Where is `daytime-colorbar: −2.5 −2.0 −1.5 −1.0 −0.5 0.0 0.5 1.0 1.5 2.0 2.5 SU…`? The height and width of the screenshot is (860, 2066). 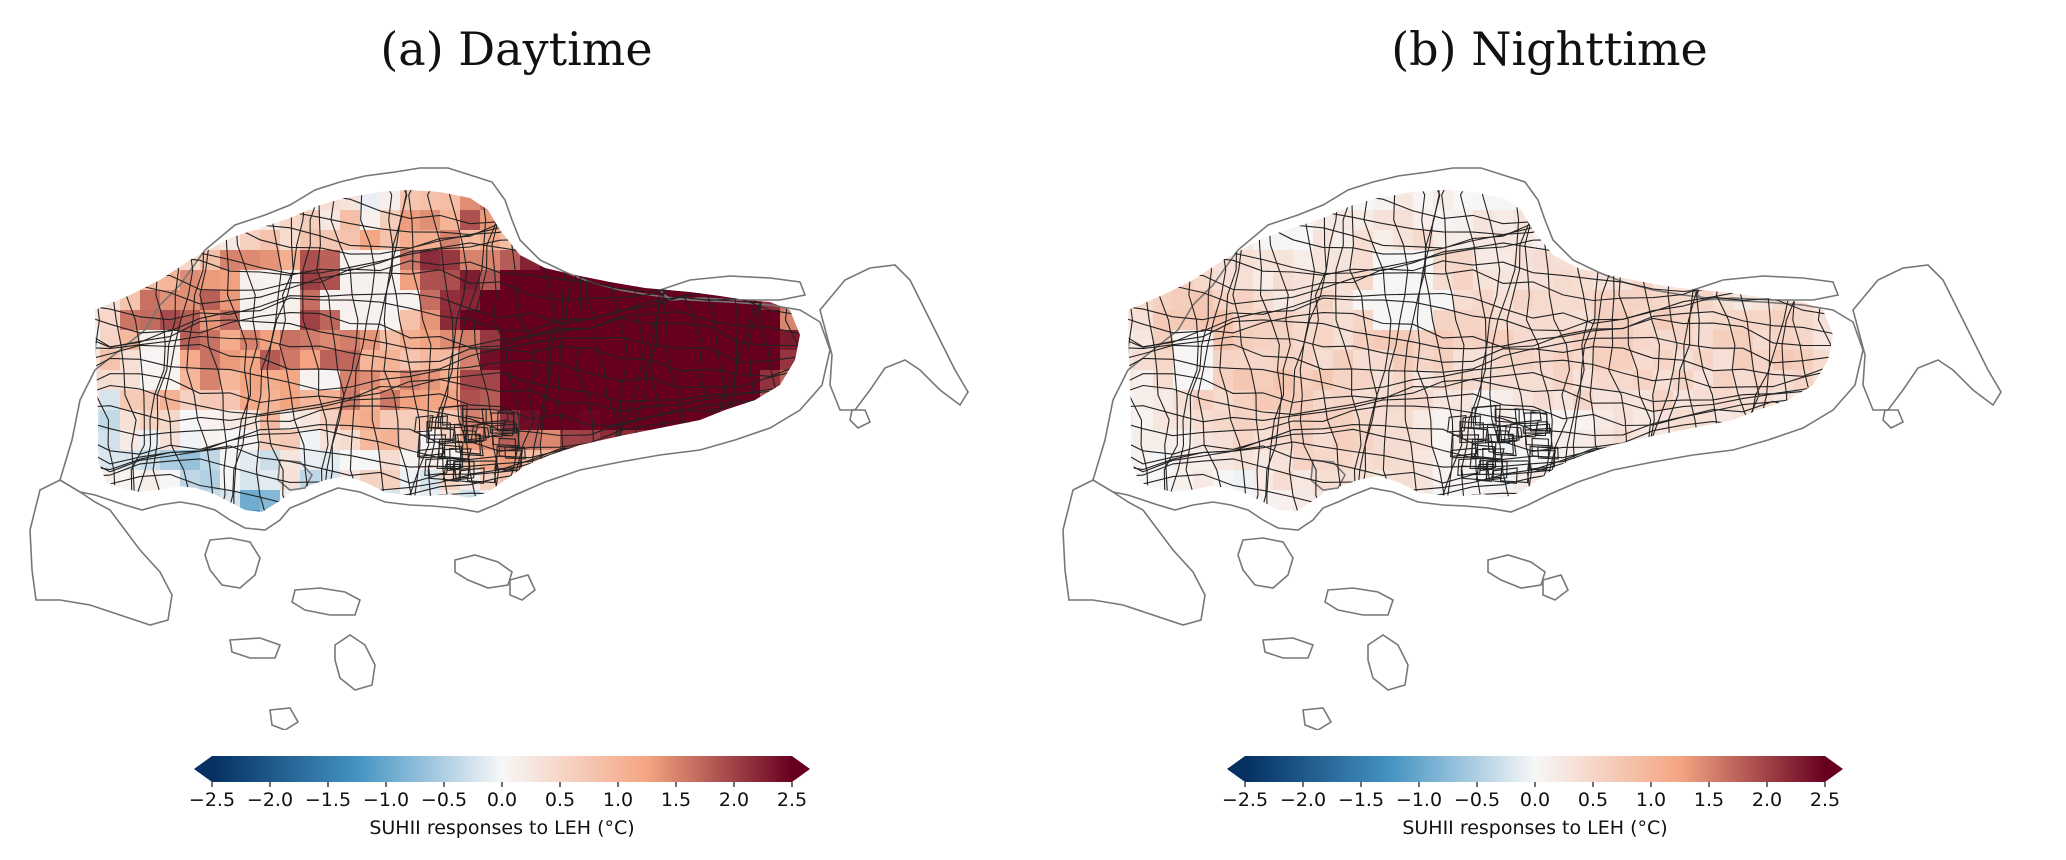
daytime-colorbar: −2.5 −2.0 −1.5 −1.0 −0.5 0.0 0.5 1.0 1.5 2.0 2.5 SU… is located at coordinates (499, 797).